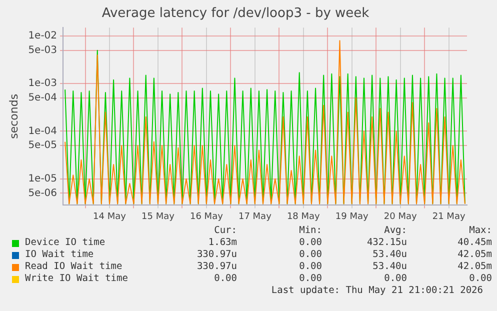  I want to click on chart-title: Average latency for /dev/loop3 - by week, so click(236, 14).